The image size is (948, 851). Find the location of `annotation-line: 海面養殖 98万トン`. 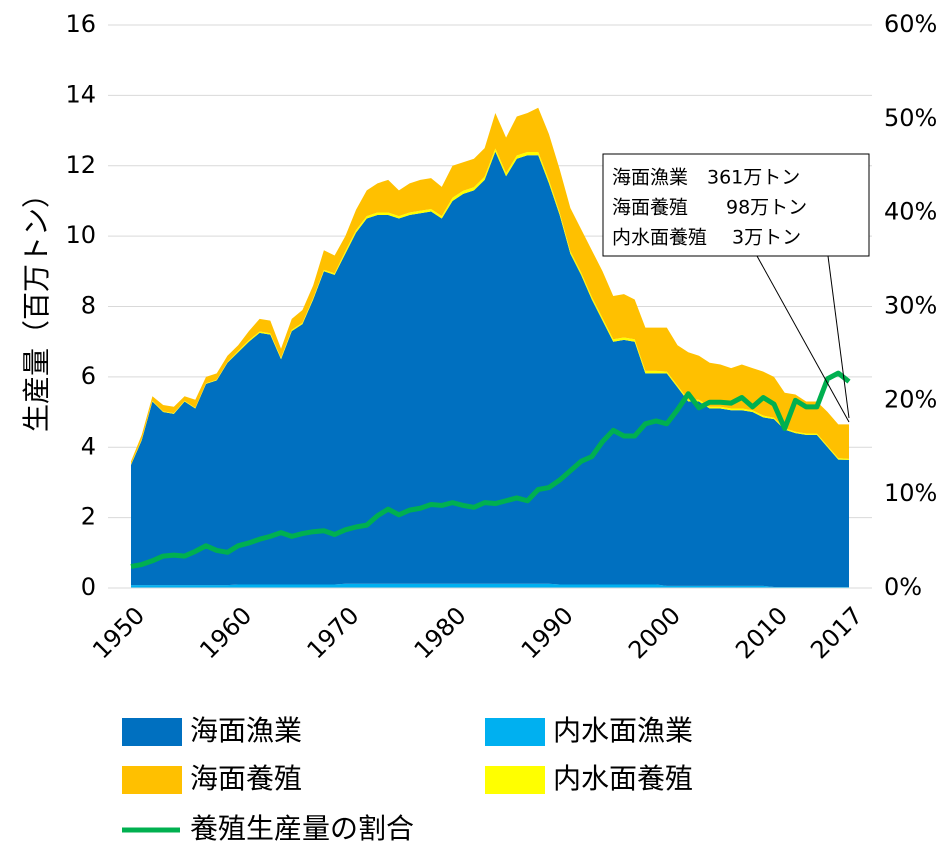

annotation-line: 海面養殖 98万トン is located at coordinates (709, 208).